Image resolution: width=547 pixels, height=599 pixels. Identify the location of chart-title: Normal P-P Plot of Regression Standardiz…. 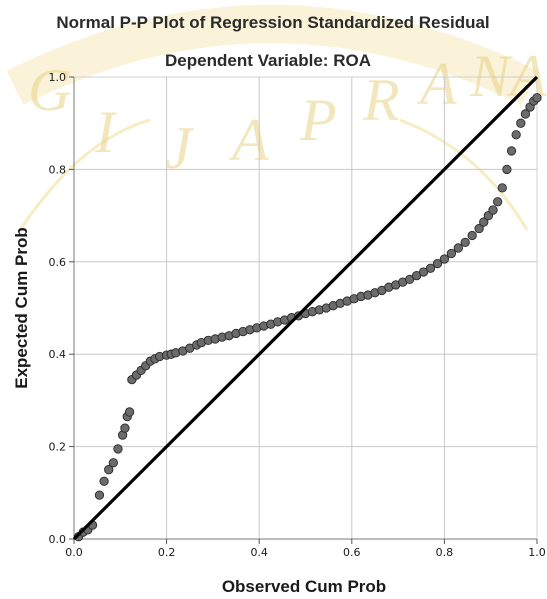
(272, 22).